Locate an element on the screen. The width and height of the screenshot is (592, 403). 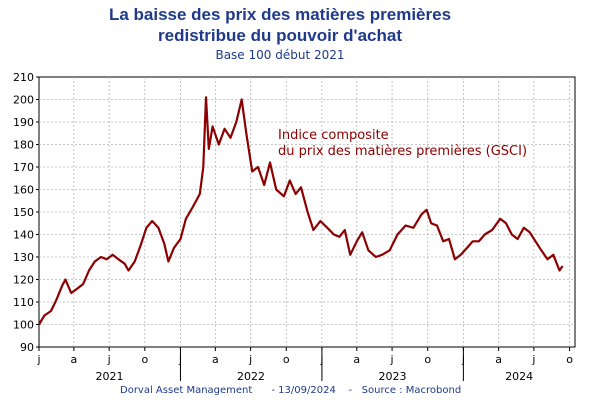
x-year-label: 2023 is located at coordinates (392, 376).